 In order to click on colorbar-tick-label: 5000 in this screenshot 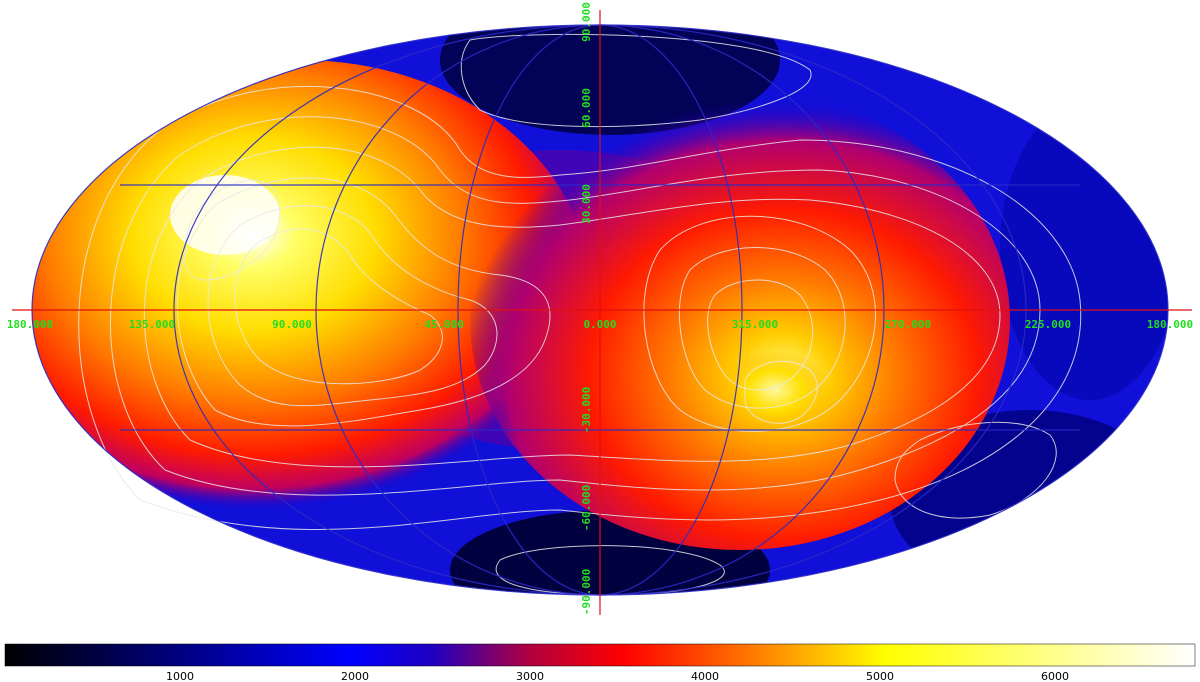, I will do `click(880, 676)`.